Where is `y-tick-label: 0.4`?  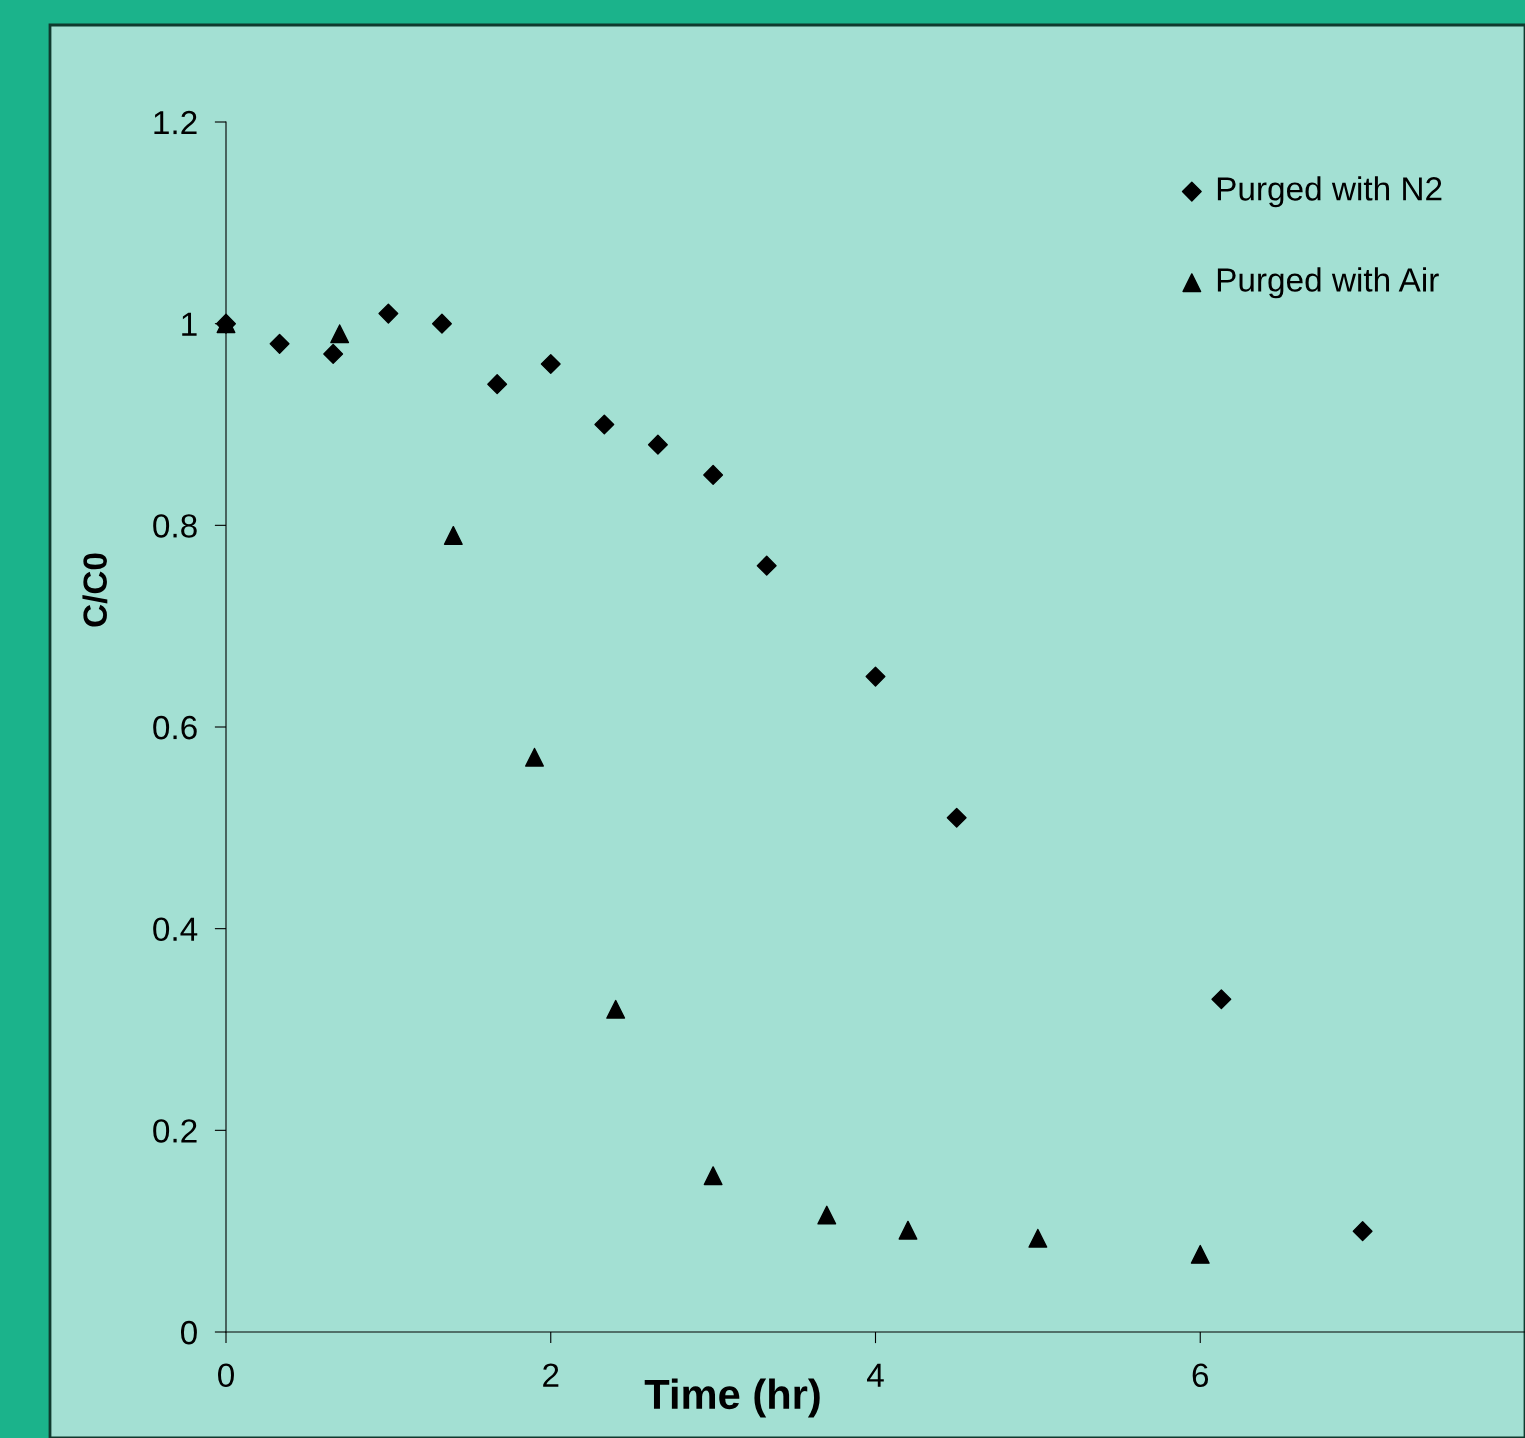 y-tick-label: 0.4 is located at coordinates (175, 929).